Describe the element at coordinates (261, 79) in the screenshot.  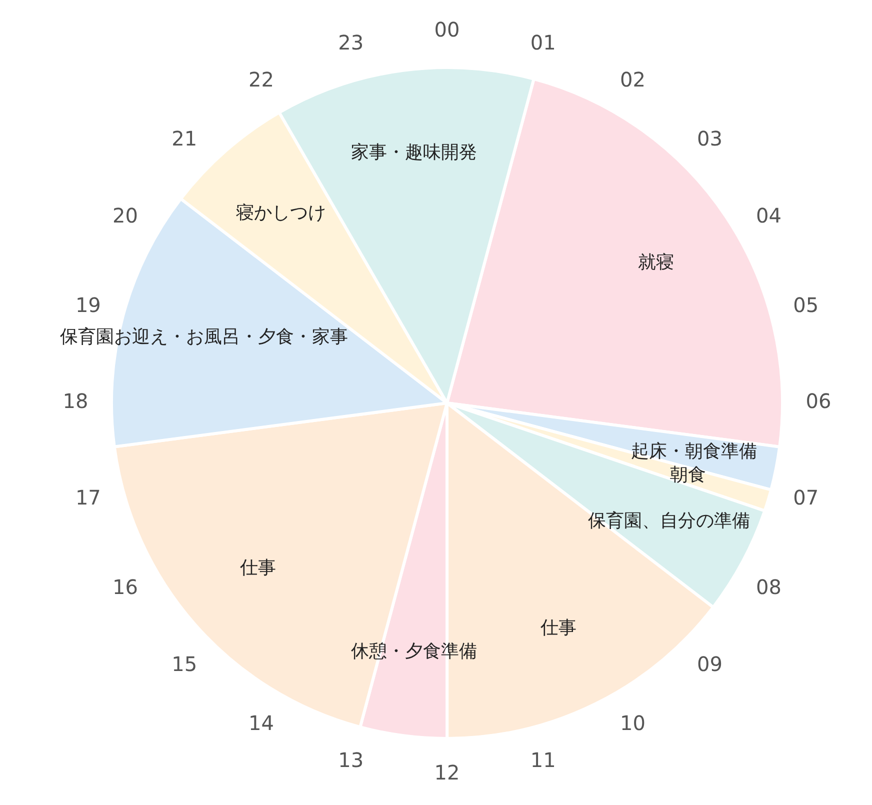
I see `text: 22` at that location.